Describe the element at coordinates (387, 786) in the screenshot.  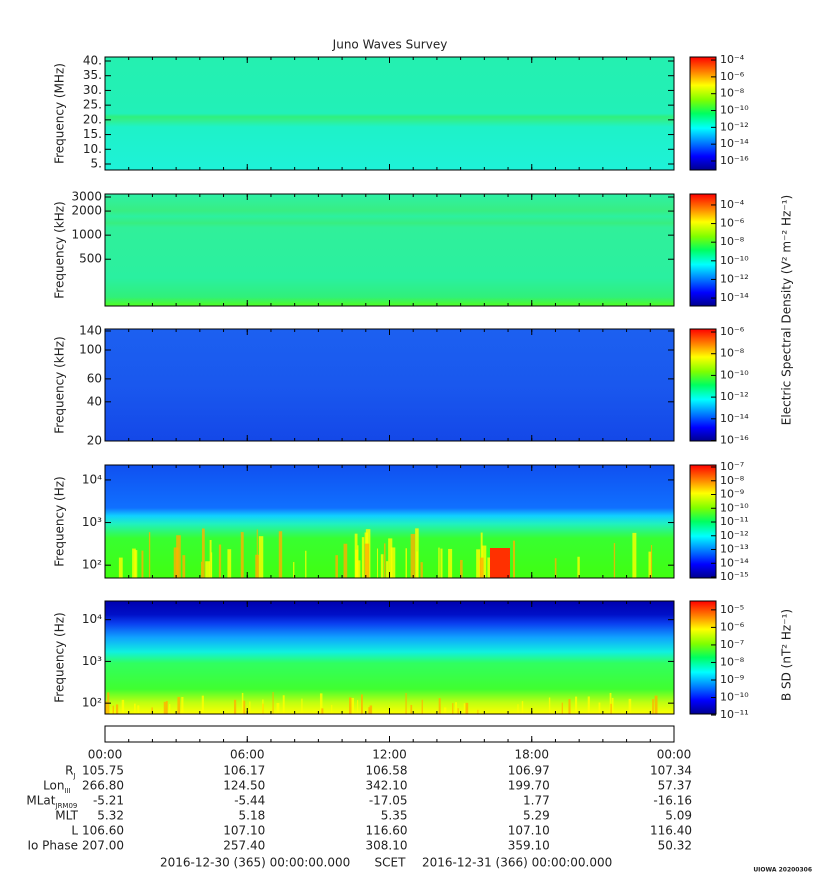
I see `ephemeris-value: 342.10` at that location.